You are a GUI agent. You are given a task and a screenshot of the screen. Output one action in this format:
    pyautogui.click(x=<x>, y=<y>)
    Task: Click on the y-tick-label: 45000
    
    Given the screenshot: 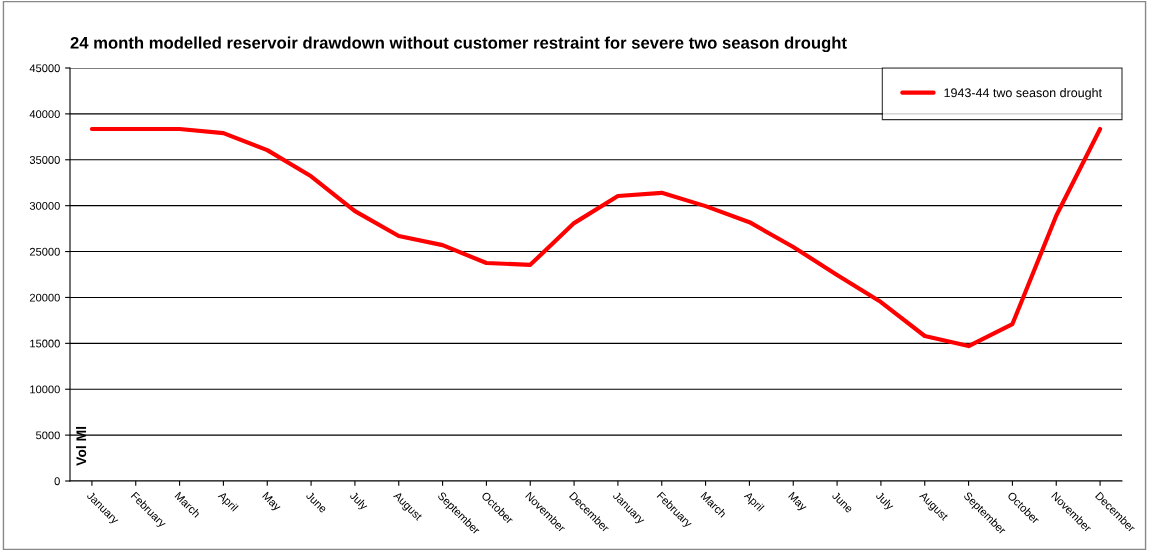 What is the action you would take?
    pyautogui.click(x=44, y=68)
    